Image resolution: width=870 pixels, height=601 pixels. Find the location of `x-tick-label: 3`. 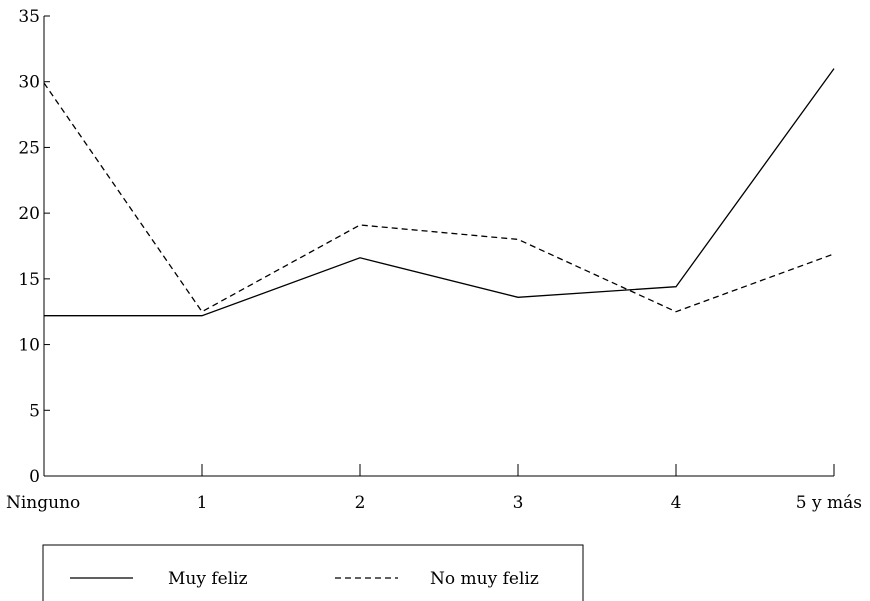

x-tick-label: 3 is located at coordinates (518, 503).